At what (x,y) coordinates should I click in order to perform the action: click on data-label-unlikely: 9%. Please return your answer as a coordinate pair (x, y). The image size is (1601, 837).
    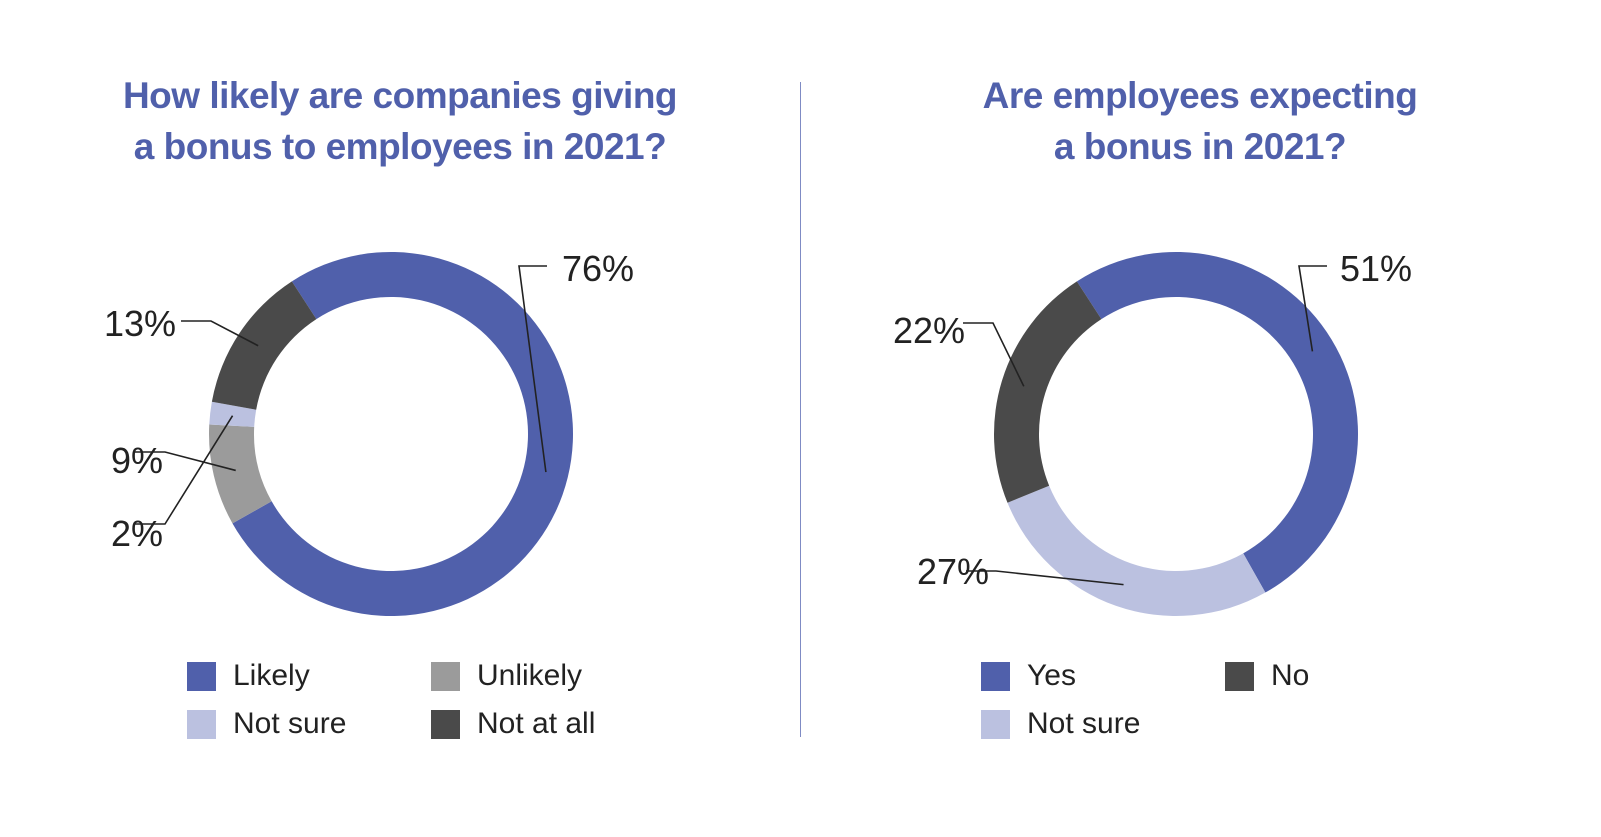
    Looking at the image, I should click on (137, 460).